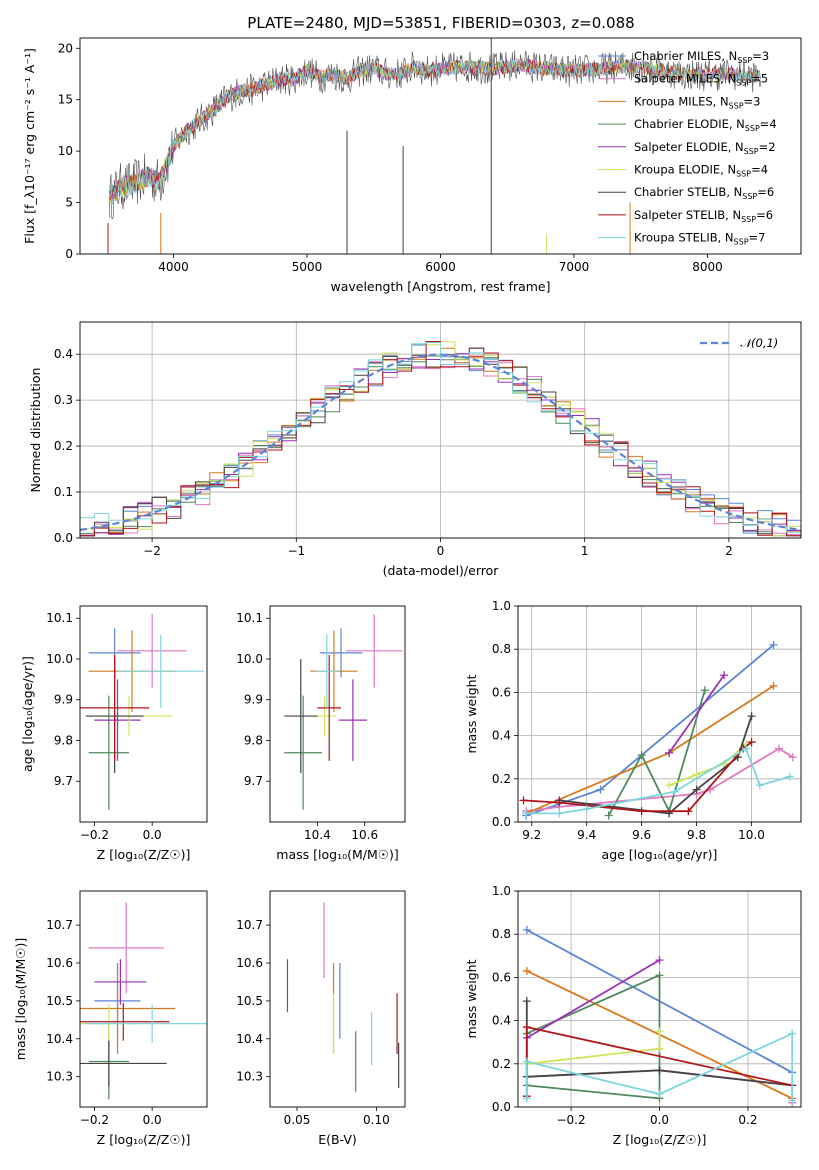 This screenshot has width=819, height=1170. What do you see at coordinates (69, 254) in the screenshot?
I see `y-tick-label: 0` at bounding box center [69, 254].